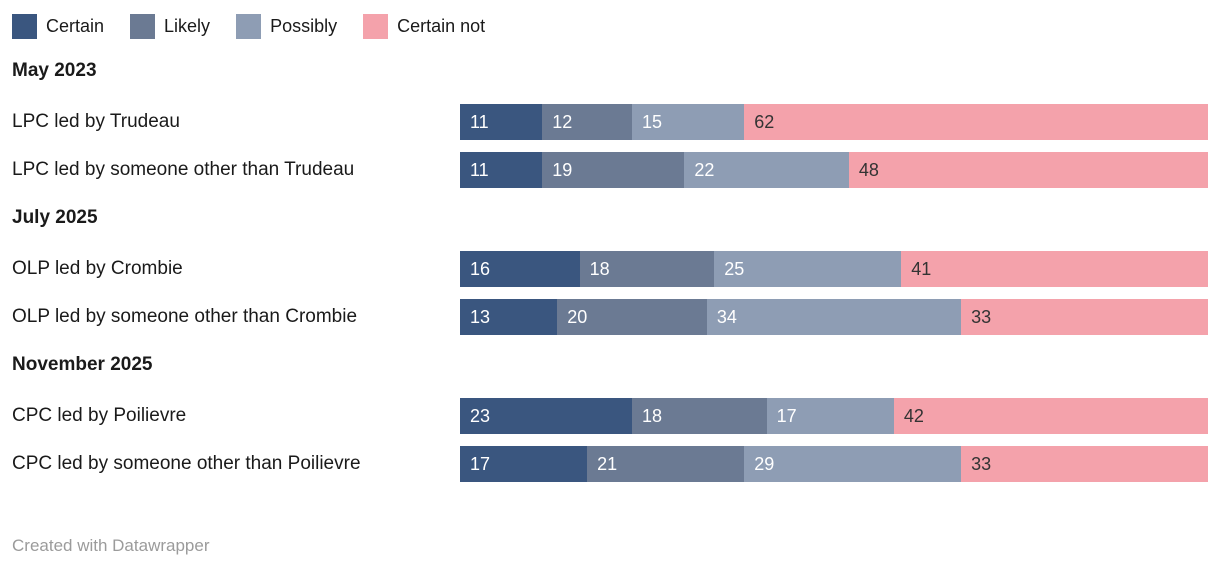 This screenshot has height=570, width=1220. What do you see at coordinates (441, 26) in the screenshot?
I see `legend-label-certain-not: Certain not` at bounding box center [441, 26].